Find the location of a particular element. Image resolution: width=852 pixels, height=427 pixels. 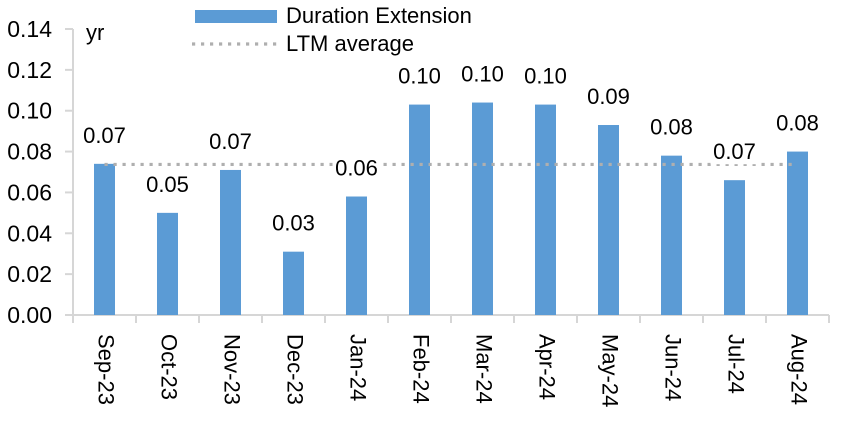

x-axis-label-feb-24: Feb-24 is located at coordinates (421, 369).